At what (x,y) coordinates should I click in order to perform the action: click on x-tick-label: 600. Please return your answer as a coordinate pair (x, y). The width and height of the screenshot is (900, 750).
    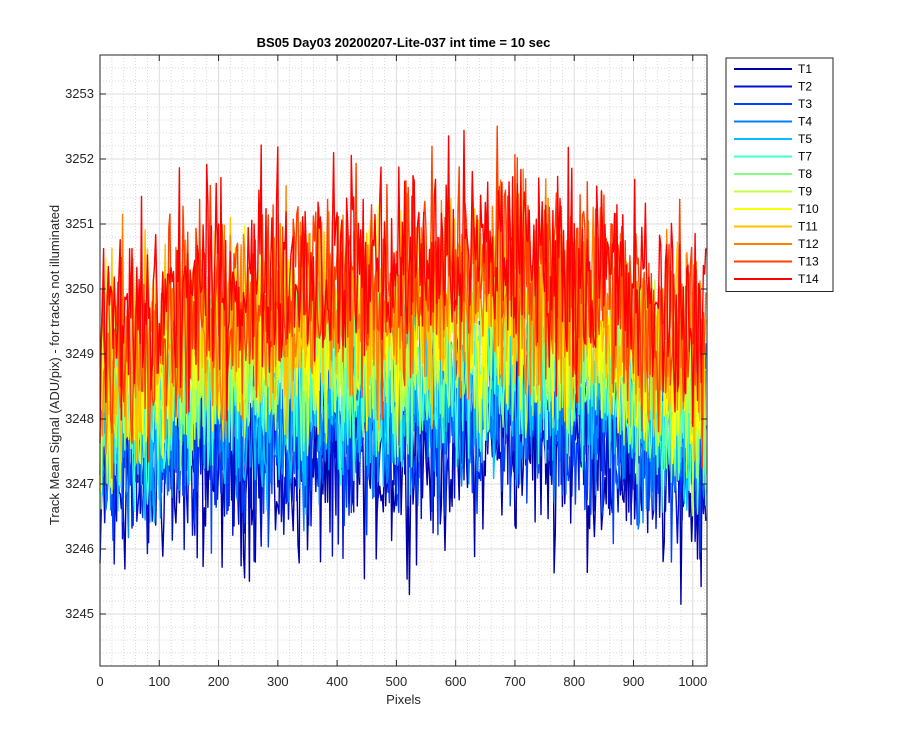
    Looking at the image, I should click on (456, 681).